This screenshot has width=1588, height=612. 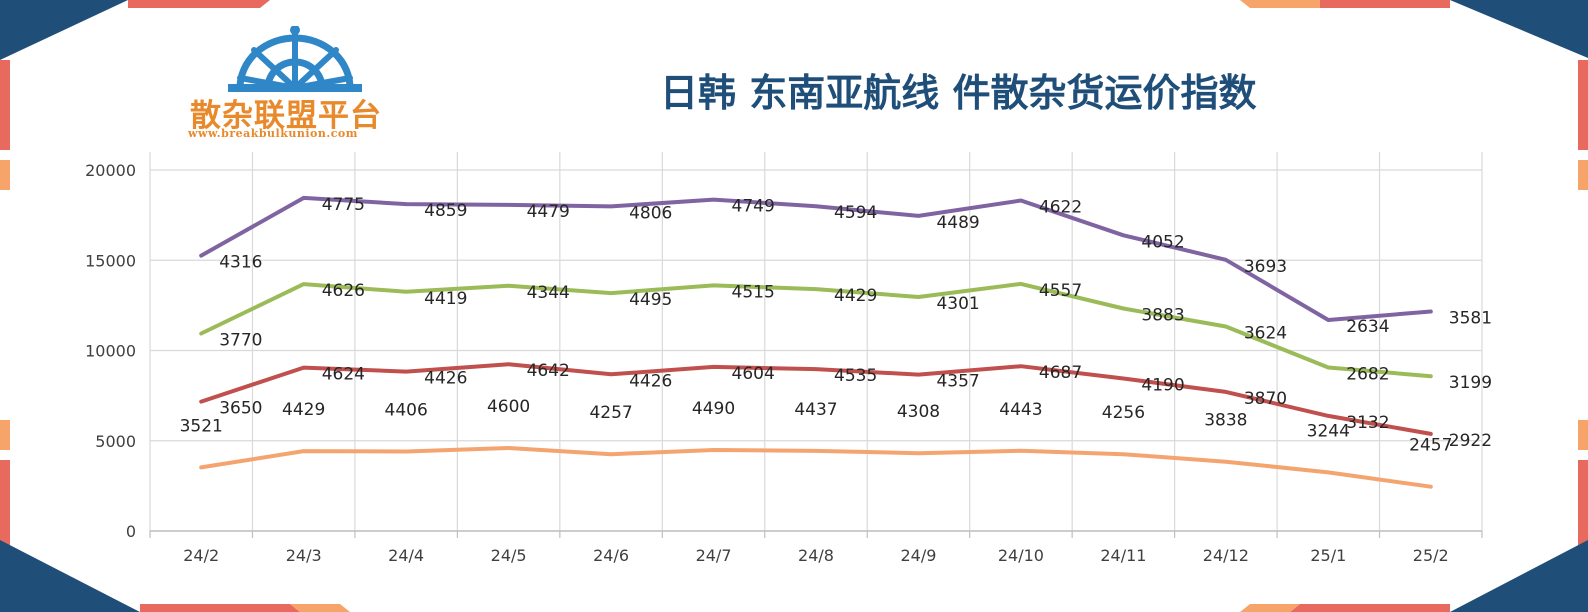 What do you see at coordinates (1060, 208) in the screenshot?
I see `data-label: 4622` at bounding box center [1060, 208].